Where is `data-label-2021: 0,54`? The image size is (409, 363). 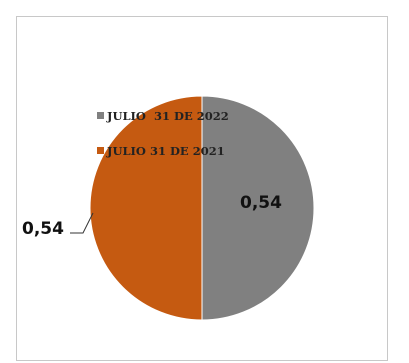
data-label-2021: 0,54 is located at coordinates (43, 229).